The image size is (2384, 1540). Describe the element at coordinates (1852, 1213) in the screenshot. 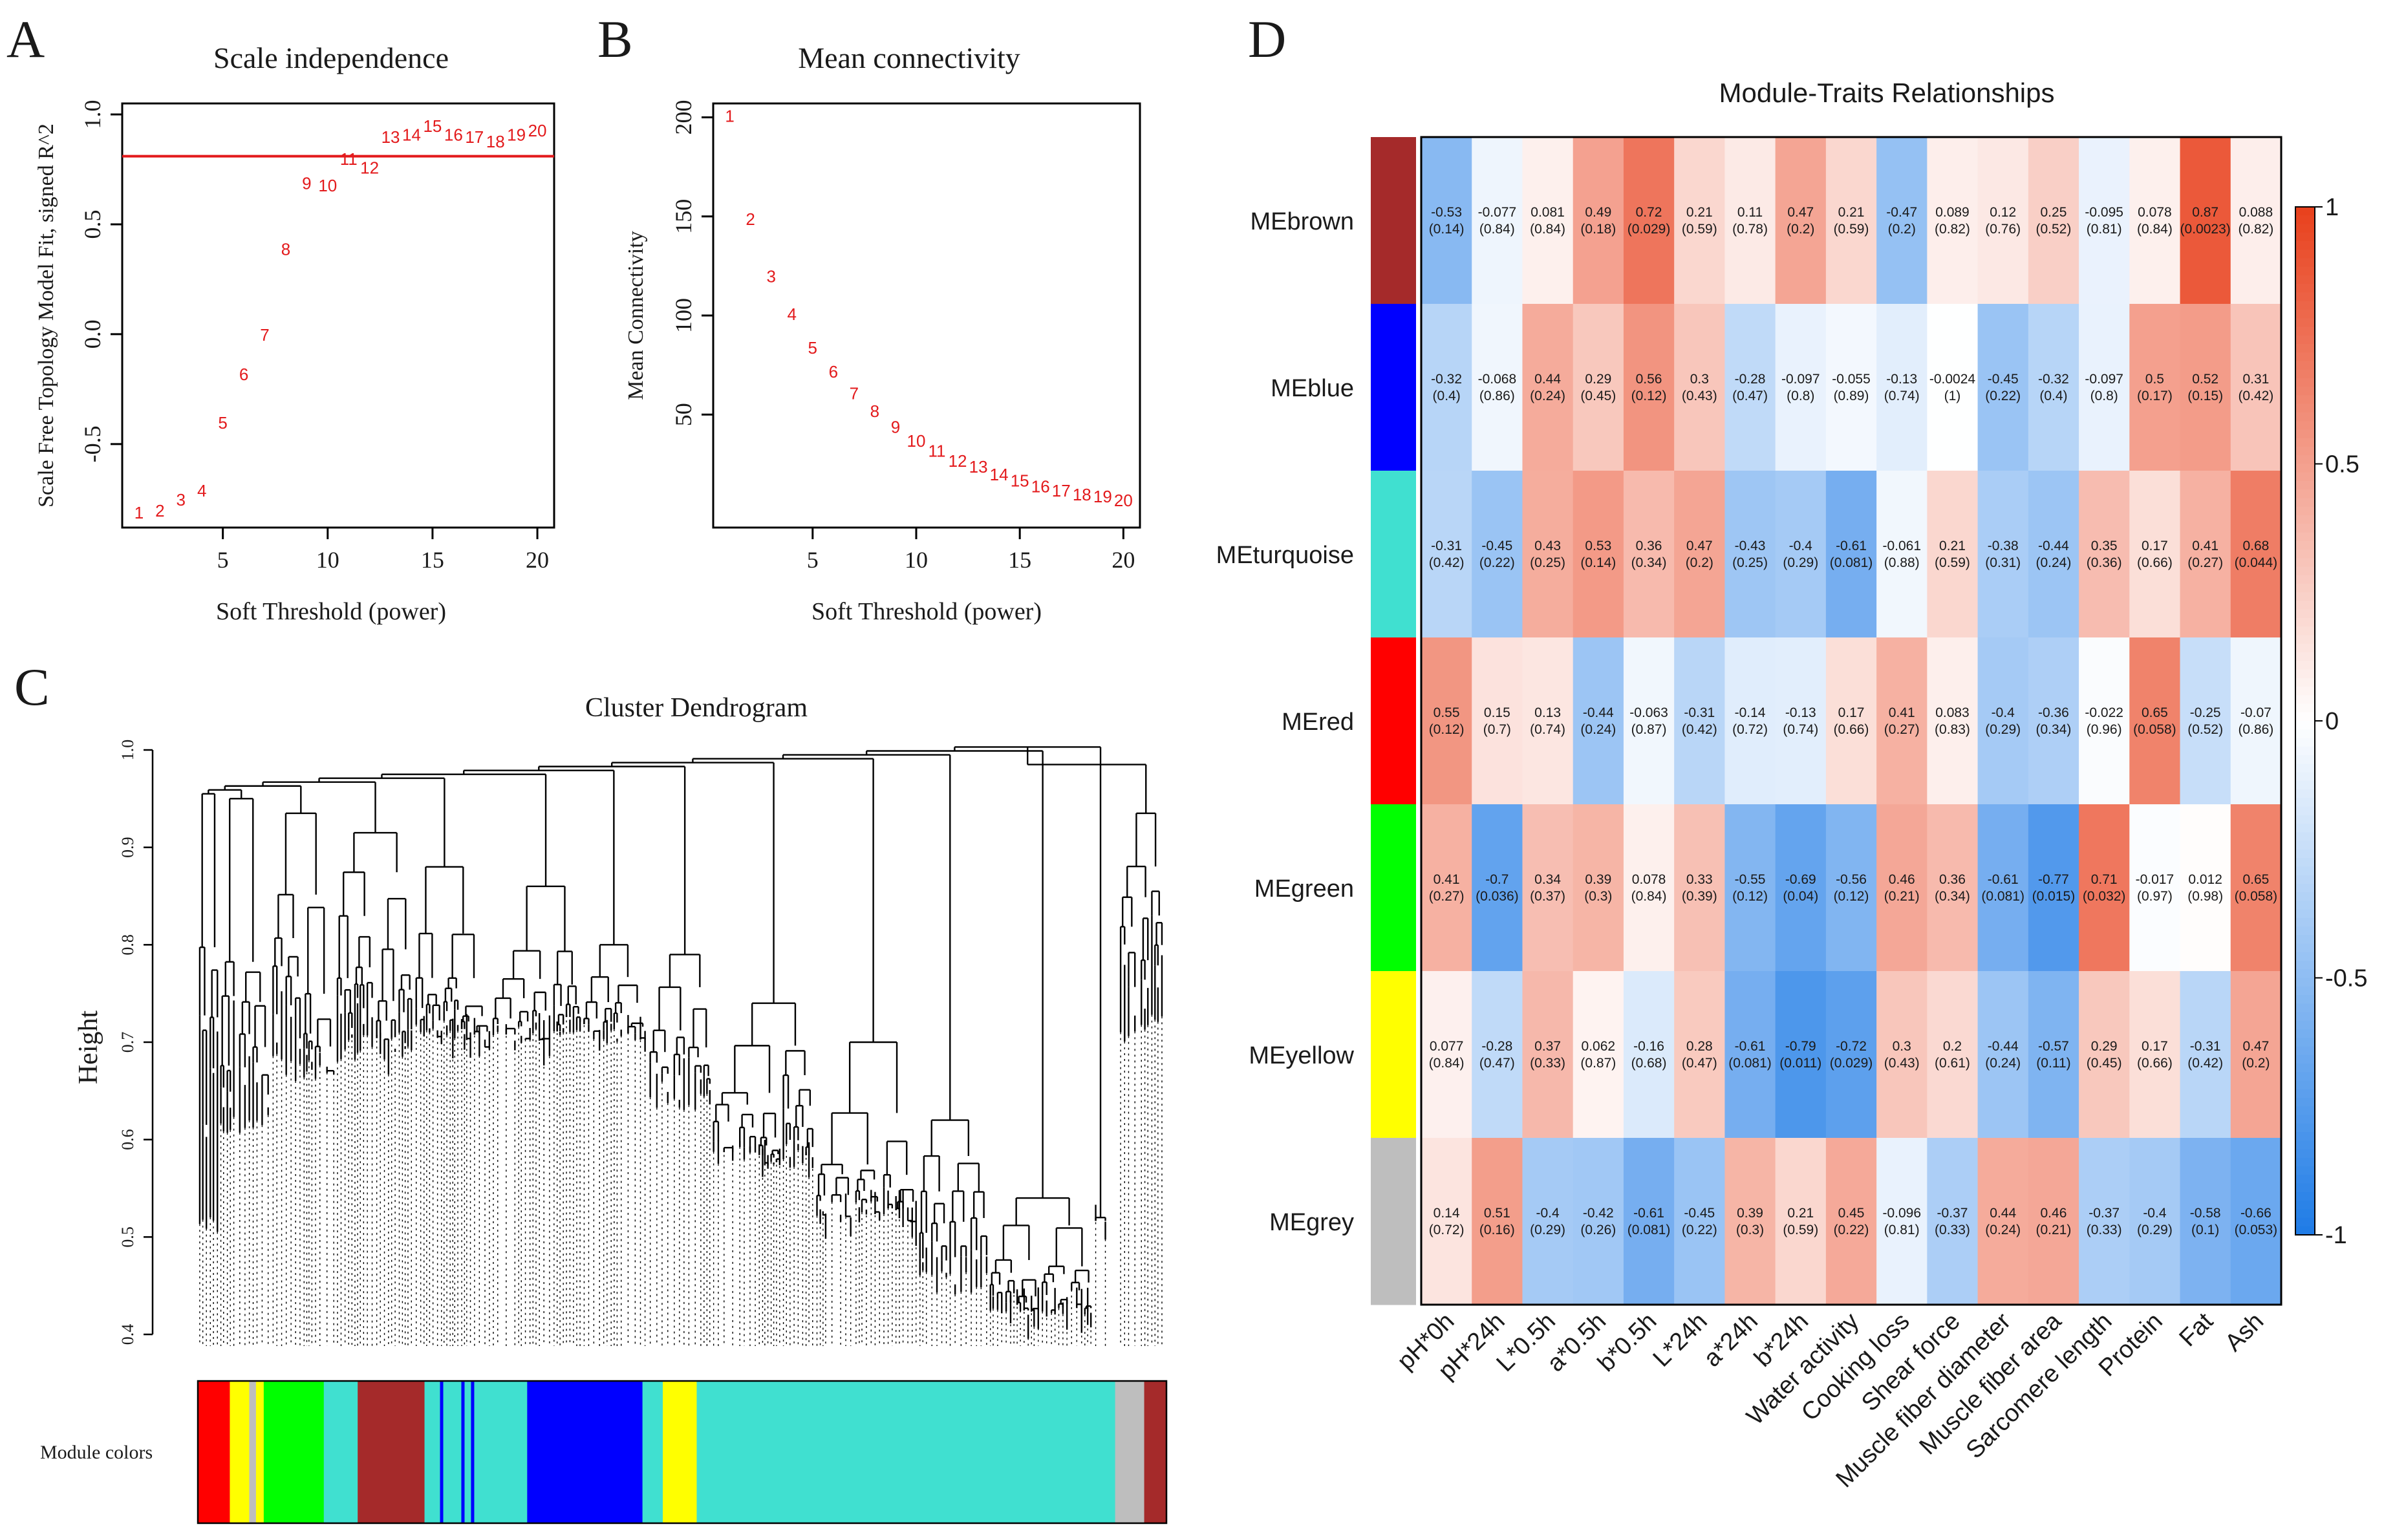

I see `cell-correlation: 0.45` at that location.